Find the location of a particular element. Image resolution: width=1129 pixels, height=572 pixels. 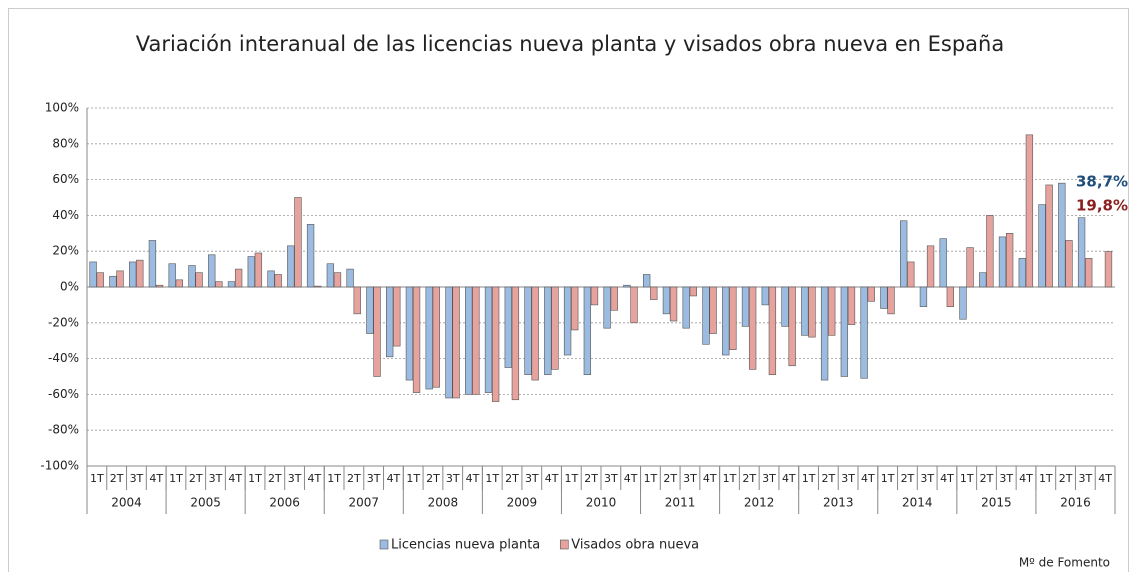

y-tick-label: -80% is located at coordinates (63, 430).